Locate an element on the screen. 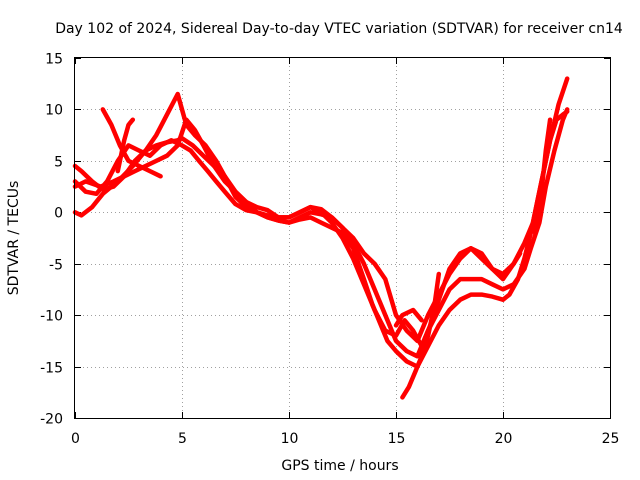 This screenshot has width=640, height=480. x-tick-label: 10 is located at coordinates (290, 439).